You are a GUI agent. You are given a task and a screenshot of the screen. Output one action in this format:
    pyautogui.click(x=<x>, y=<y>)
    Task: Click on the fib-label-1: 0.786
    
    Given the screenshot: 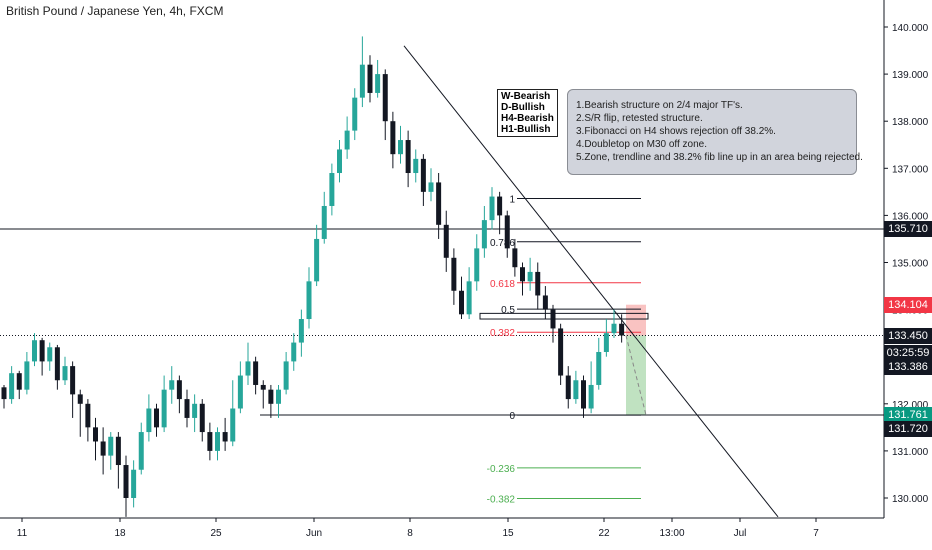 What is the action you would take?
    pyautogui.click(x=502, y=243)
    